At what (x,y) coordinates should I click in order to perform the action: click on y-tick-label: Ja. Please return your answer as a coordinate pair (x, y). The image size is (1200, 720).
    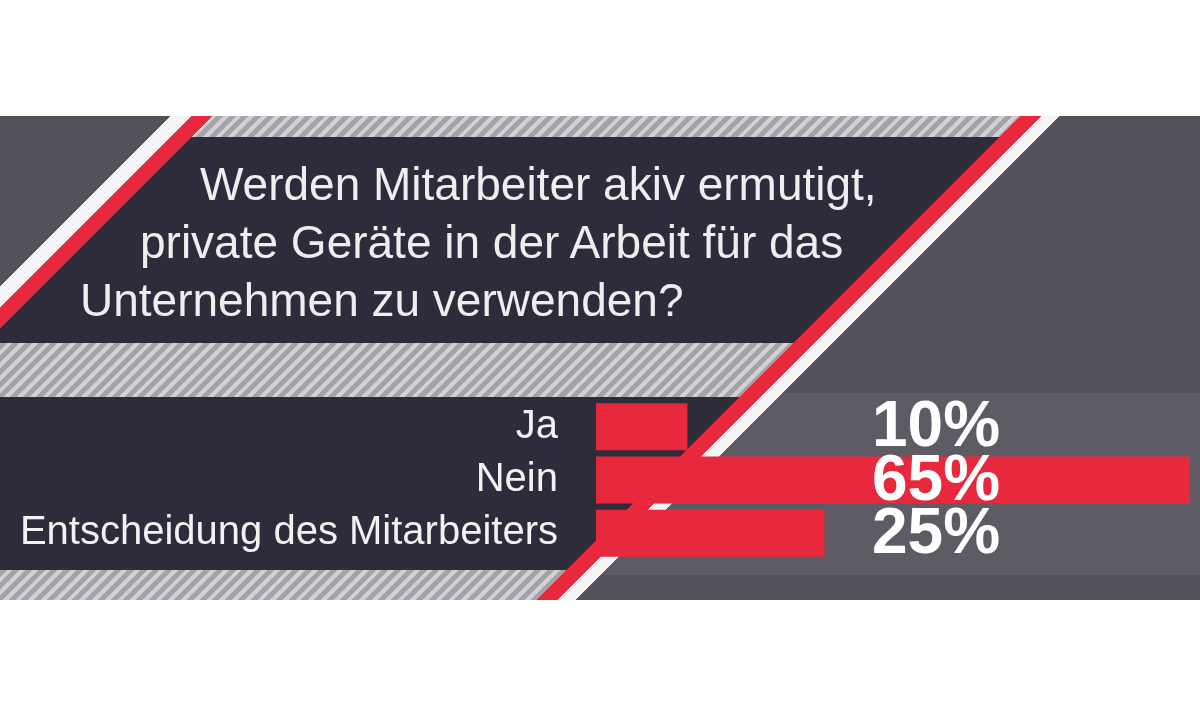
    Looking at the image, I should click on (537, 423).